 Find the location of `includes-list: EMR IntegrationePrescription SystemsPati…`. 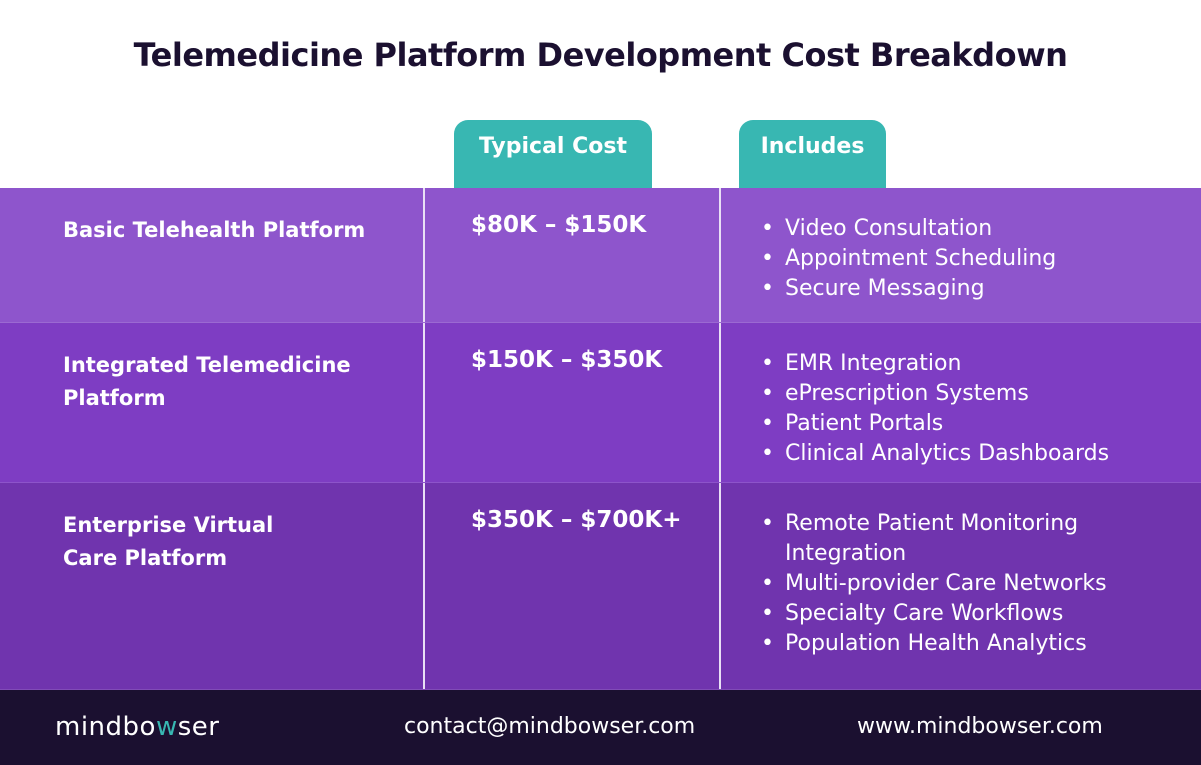

includes-list: EMR IntegrationePrescription SystemsPati… is located at coordinates (961, 402).